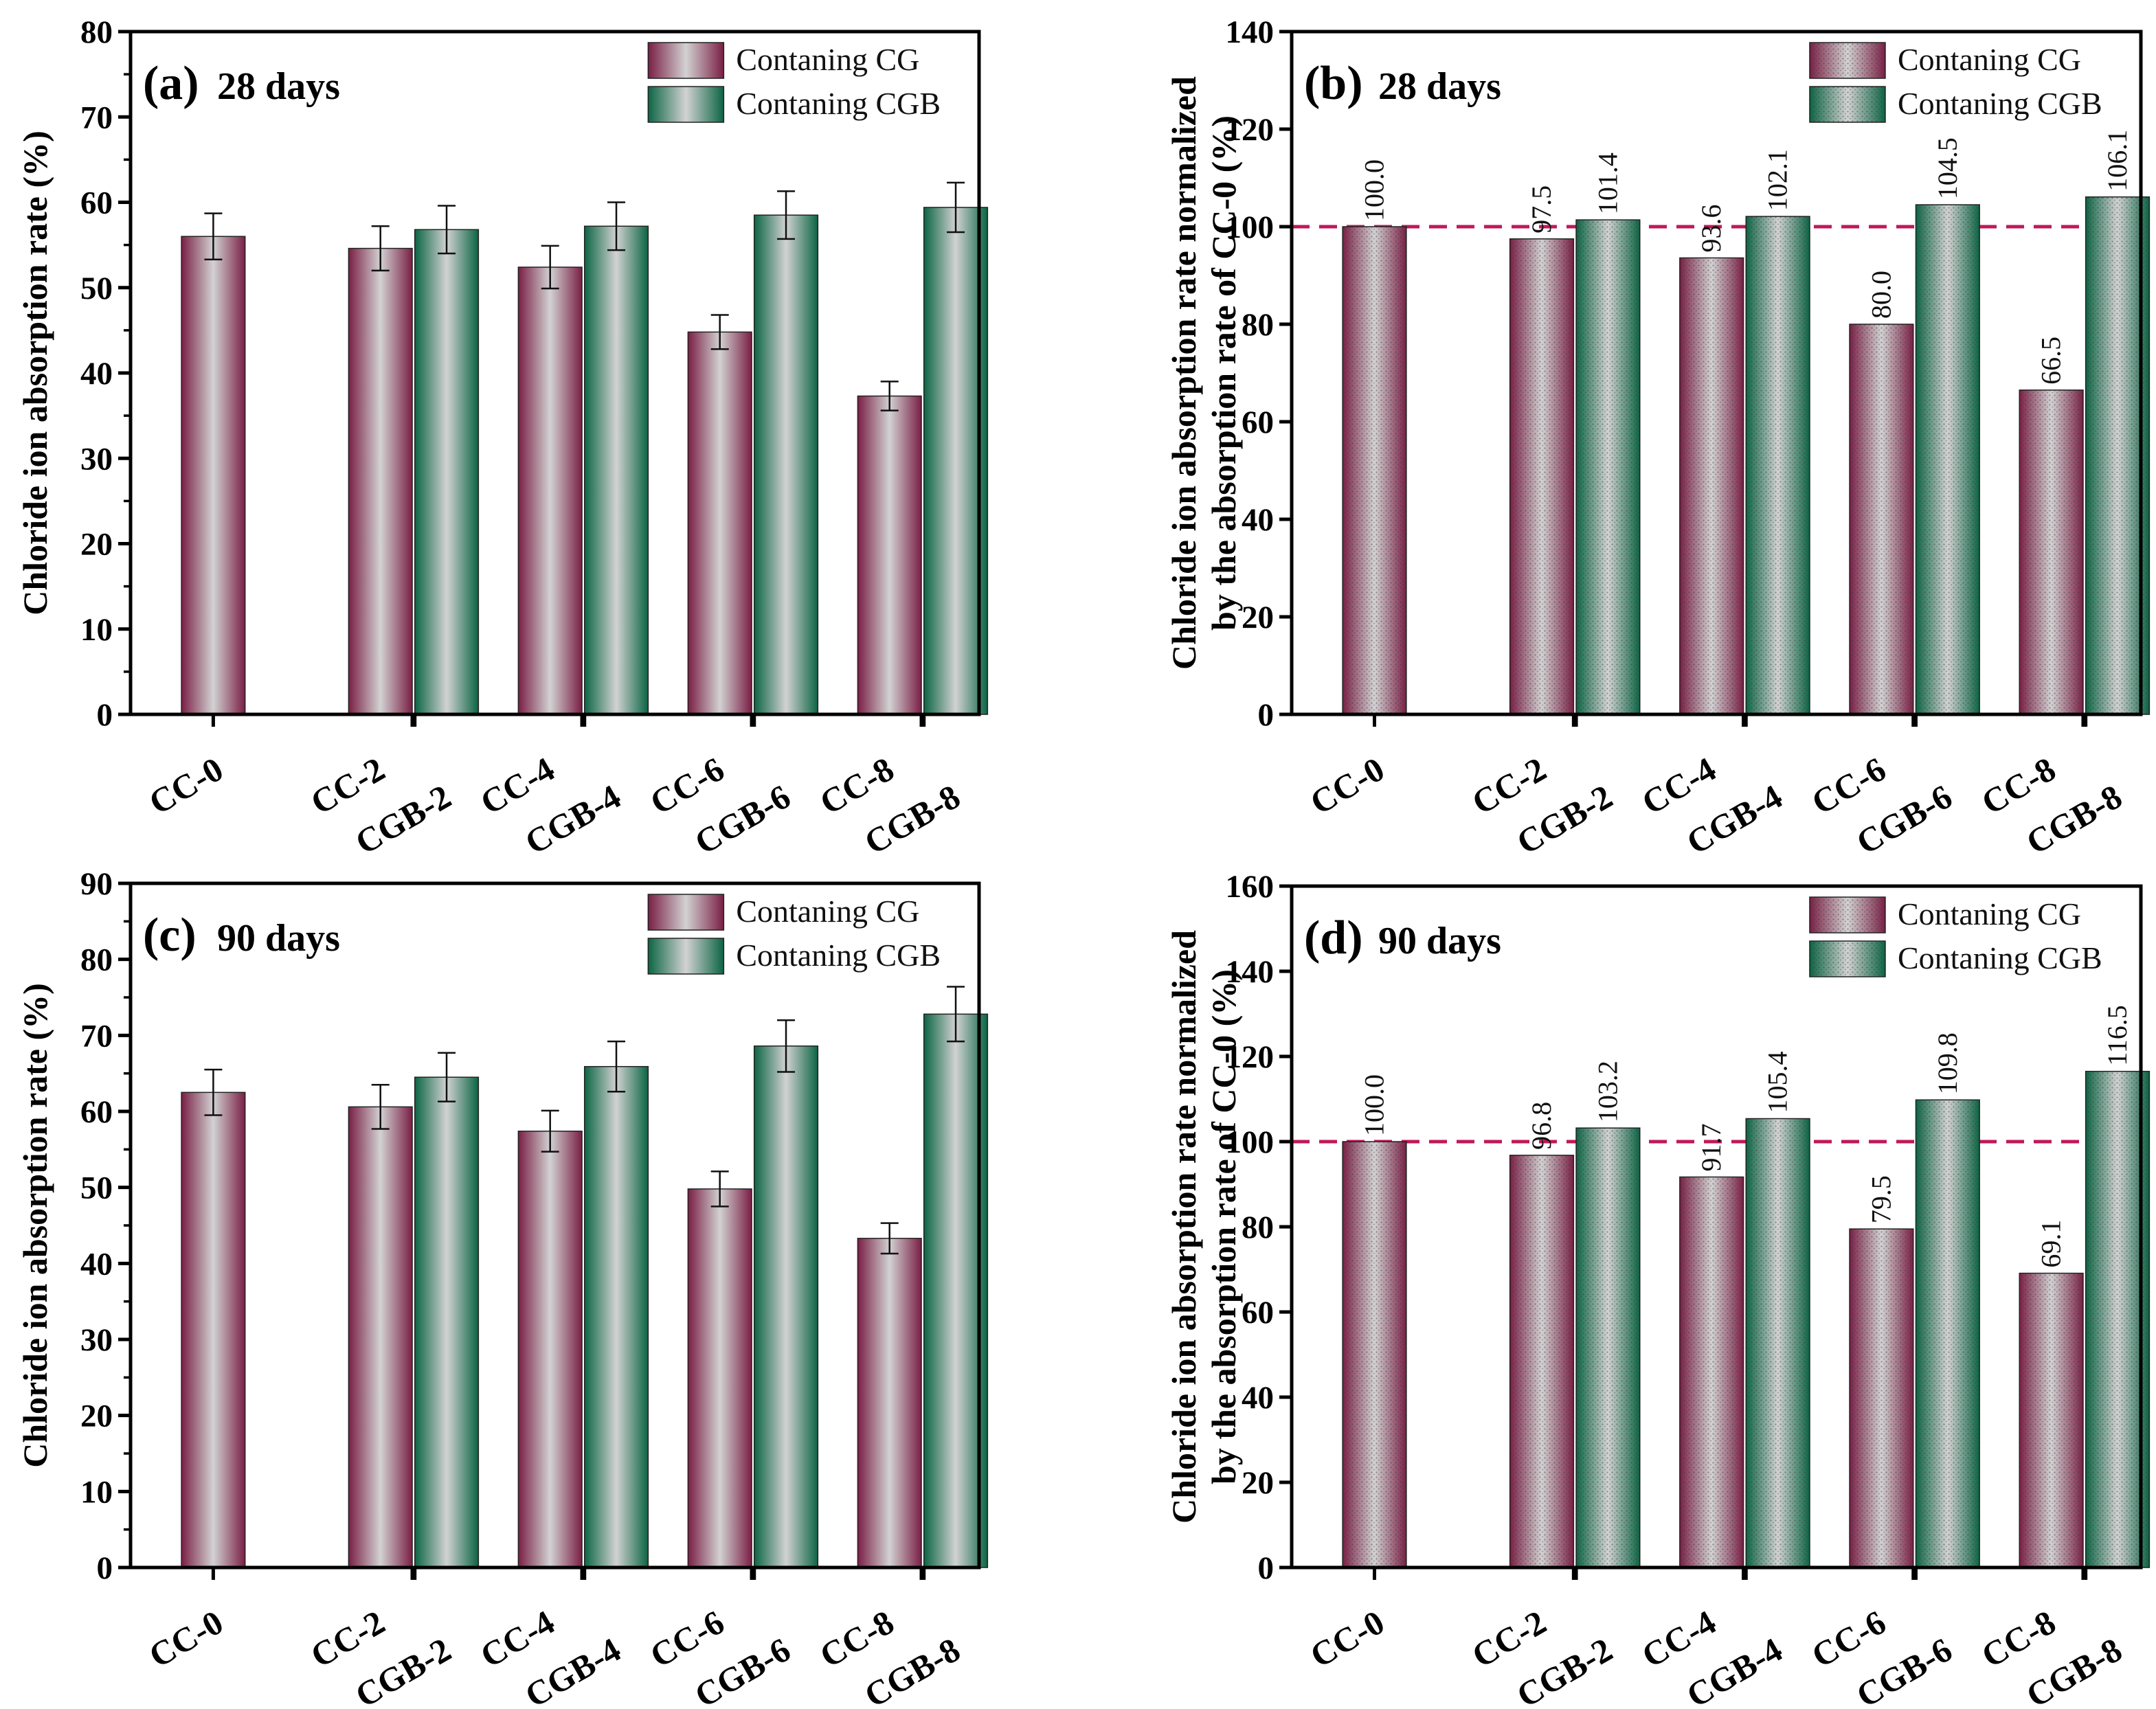 Image resolution: width=2156 pixels, height=1709 pixels. Describe the element at coordinates (1223, 1226) in the screenshot. I see `y-axis-title: by the absorption rate of CC-0 (%)` at that location.